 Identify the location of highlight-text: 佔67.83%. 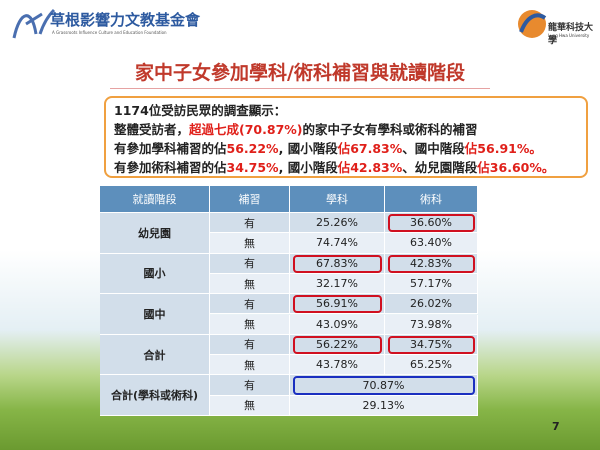
(370, 148).